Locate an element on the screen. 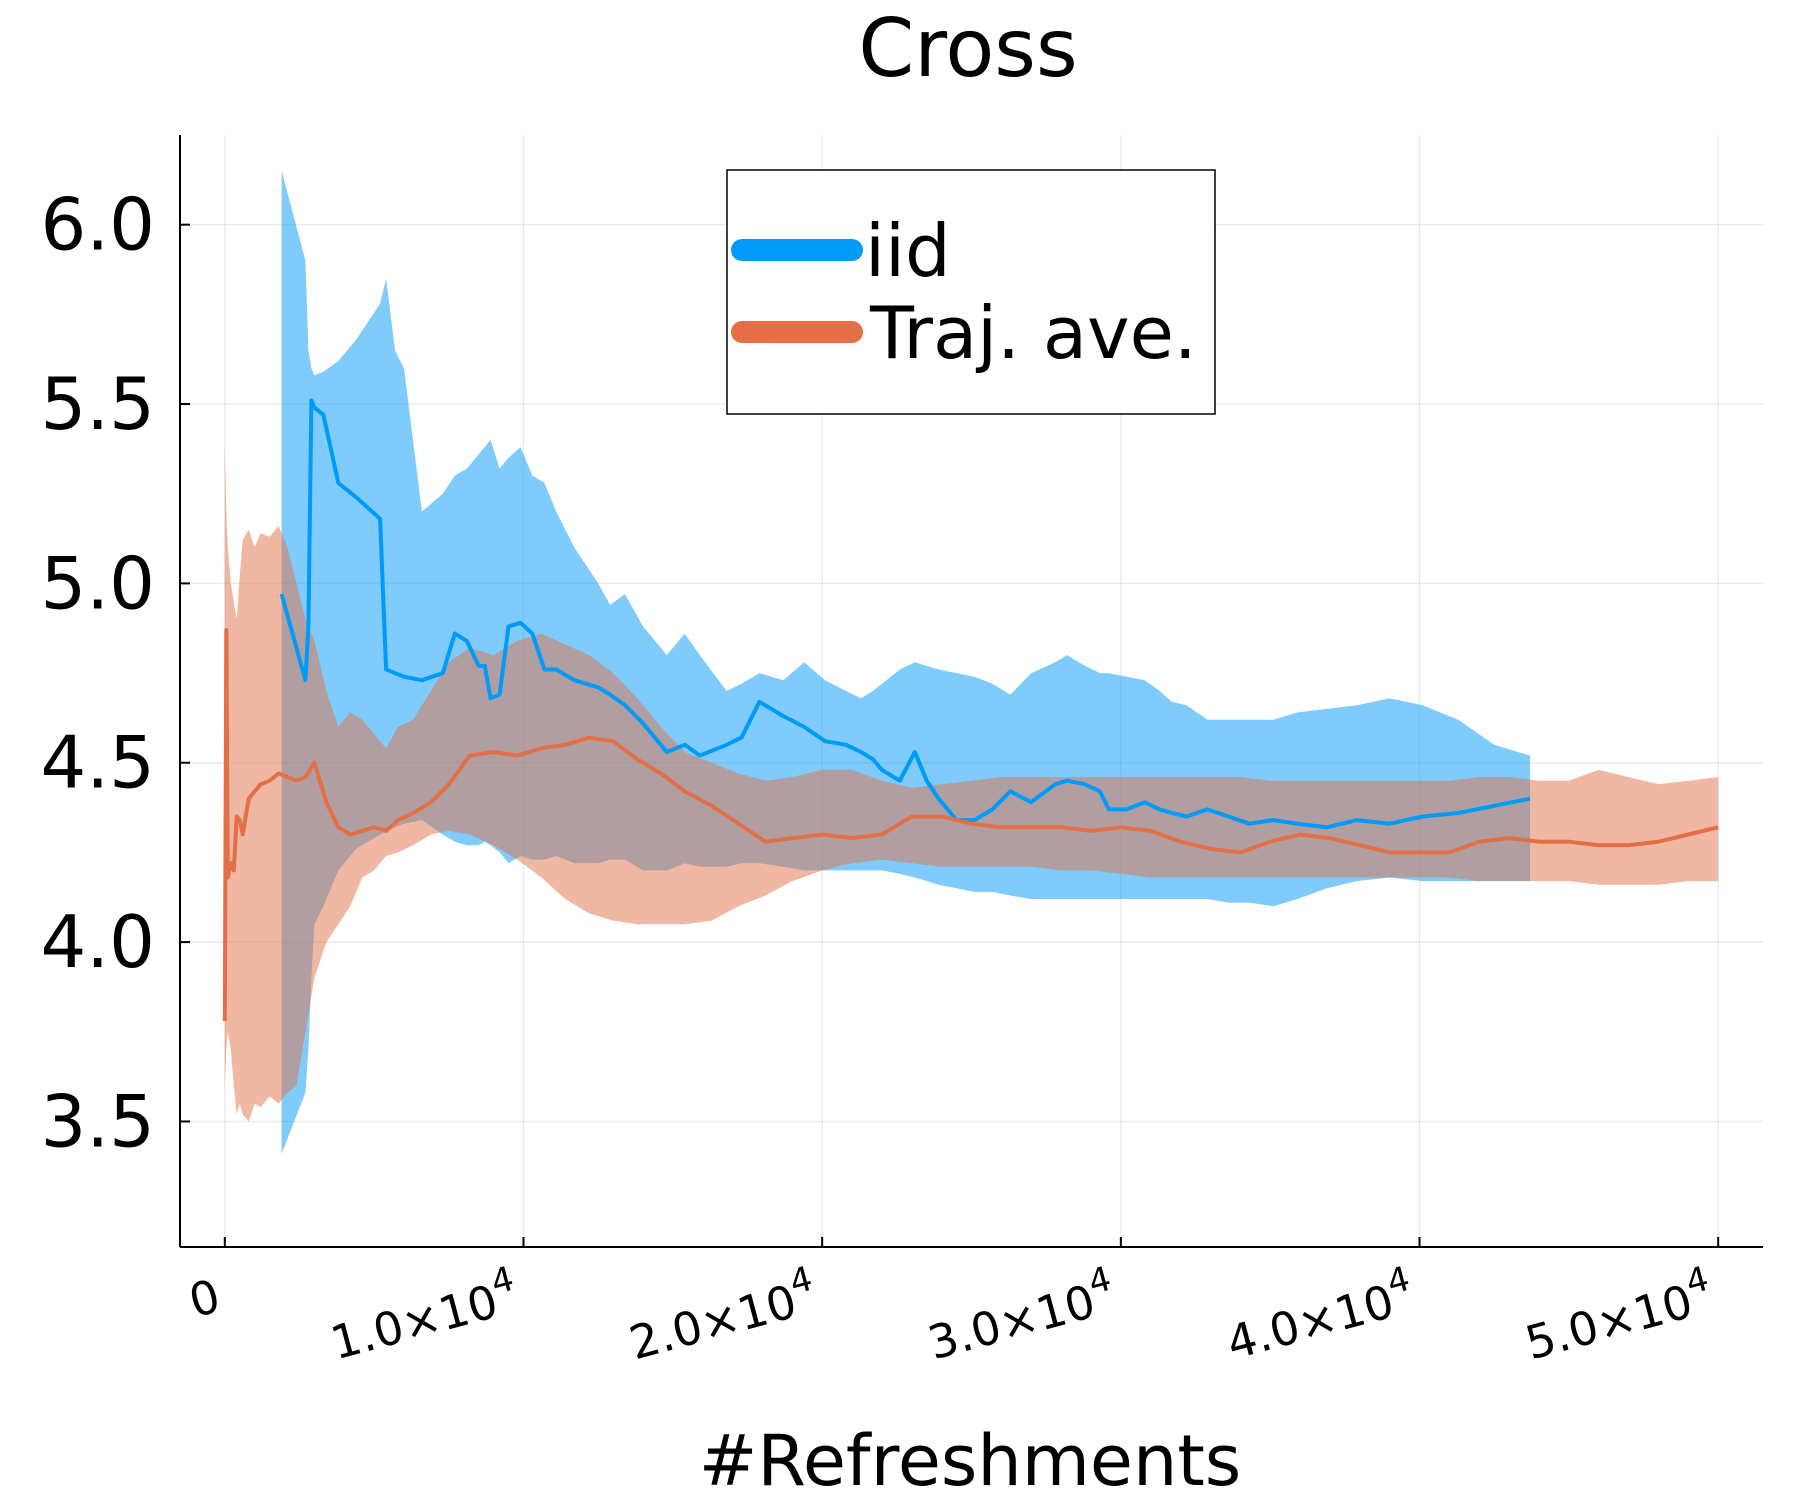 The height and width of the screenshot is (1500, 1800). chart-title: Cross is located at coordinates (967, 48).